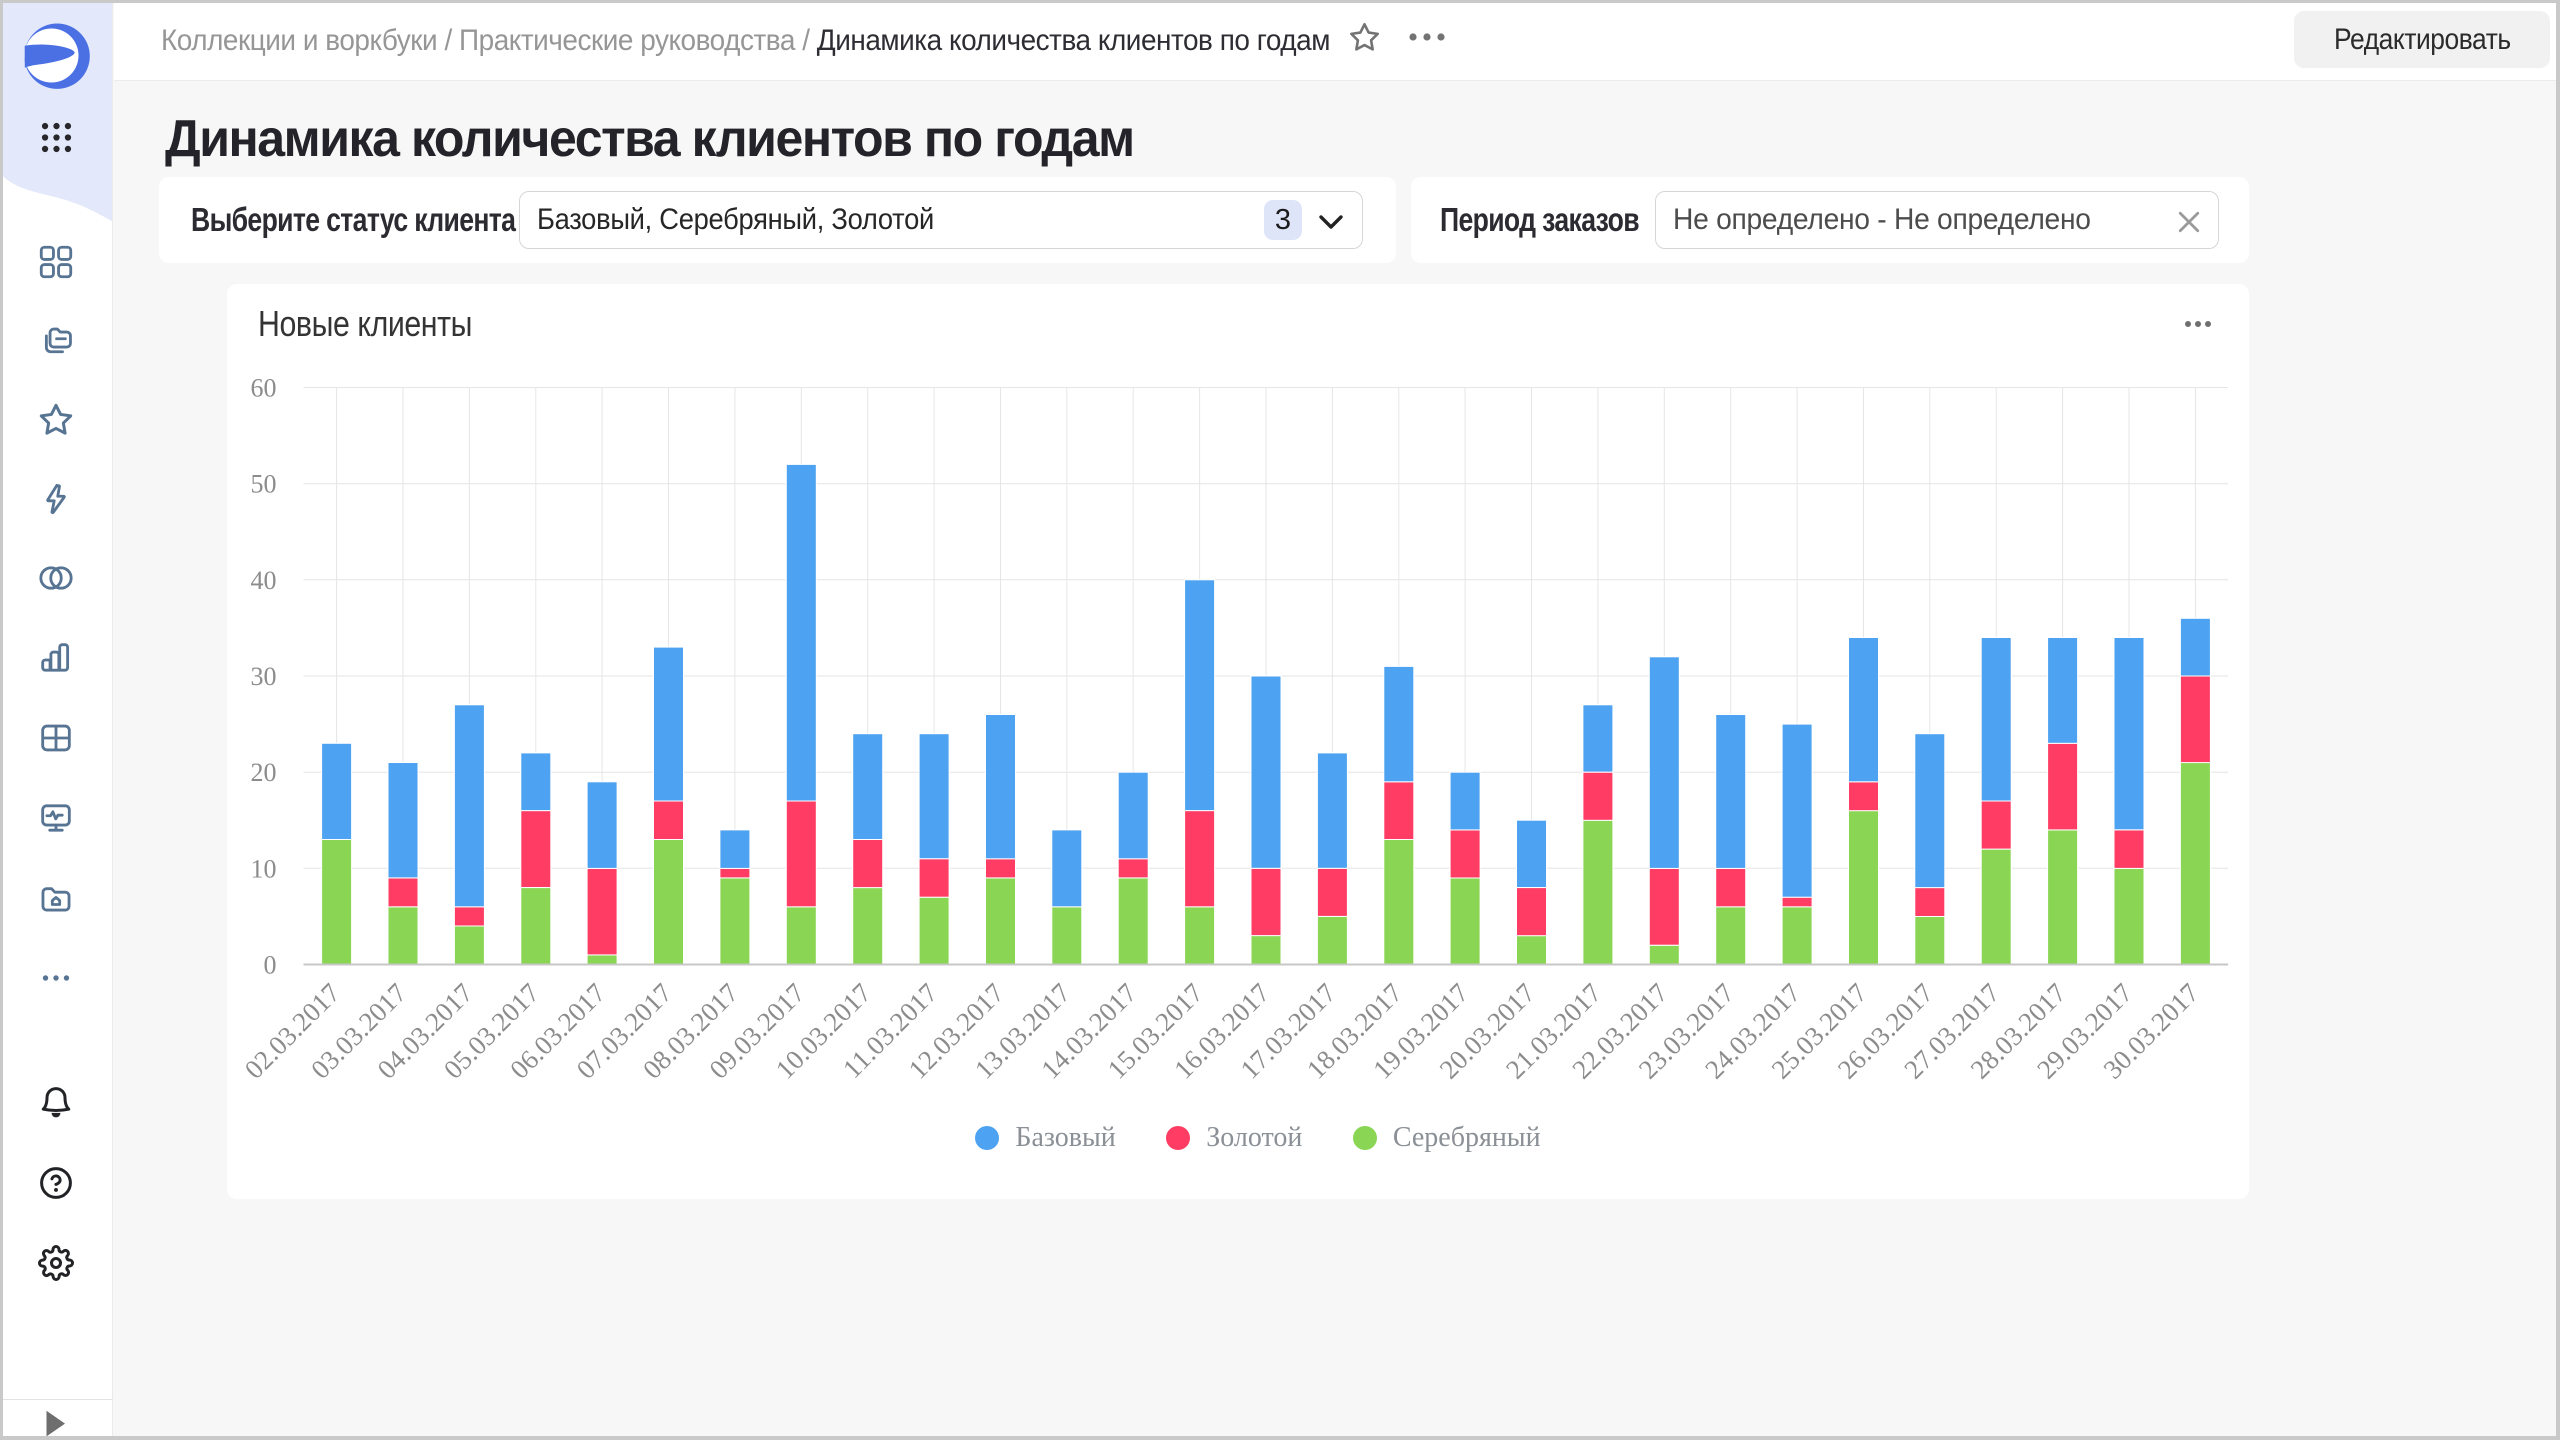  Describe the element at coordinates (264, 868) in the screenshot. I see `svg-text: 10` at that location.